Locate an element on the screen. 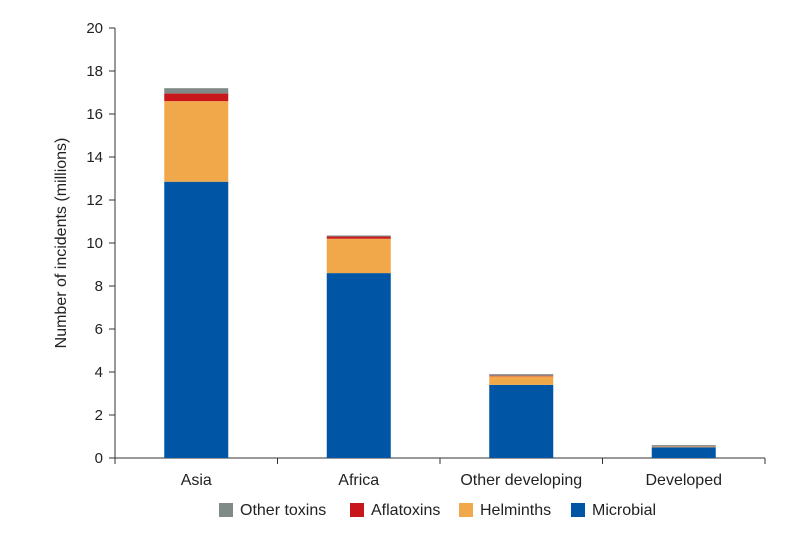  y-tick-label: 12 is located at coordinates (94, 200).